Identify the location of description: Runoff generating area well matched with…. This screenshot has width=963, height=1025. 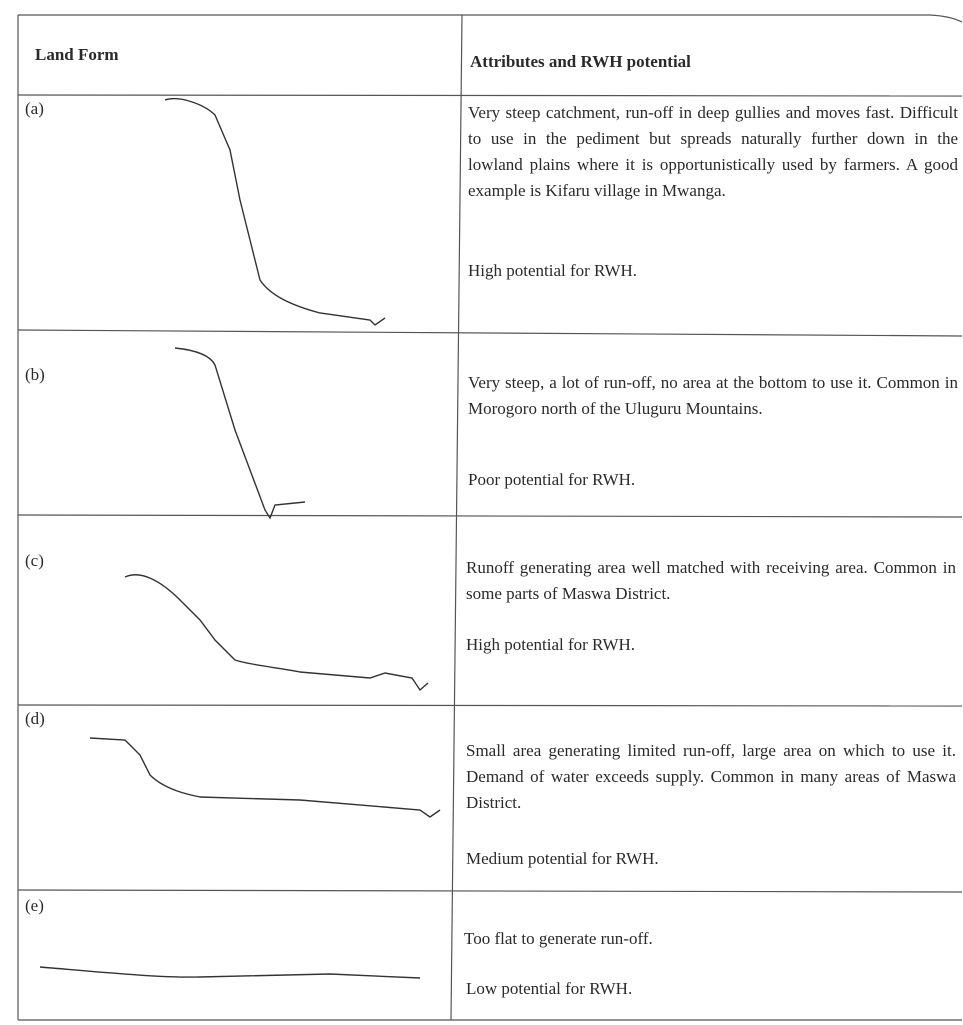
(711, 580).